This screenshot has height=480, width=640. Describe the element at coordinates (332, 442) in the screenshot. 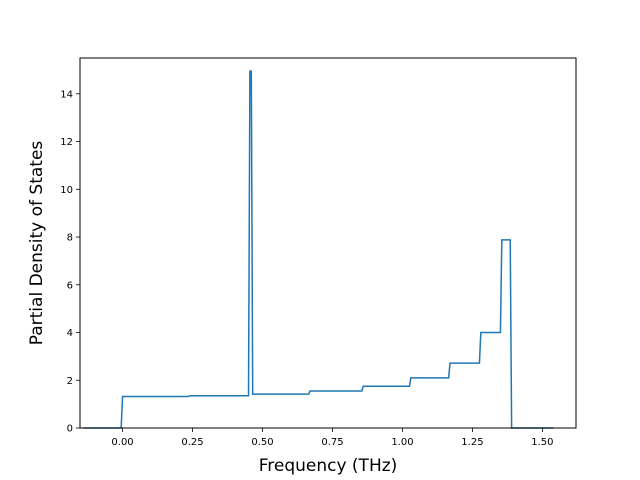

I see `x-tick-label: 0.75` at that location.